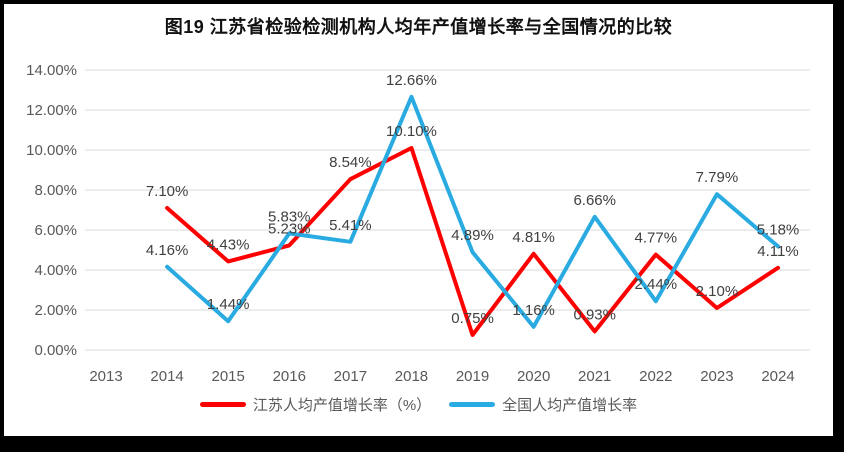  Describe the element at coordinates (411, 80) in the screenshot. I see `data-label-series-1: 12.66%` at that location.